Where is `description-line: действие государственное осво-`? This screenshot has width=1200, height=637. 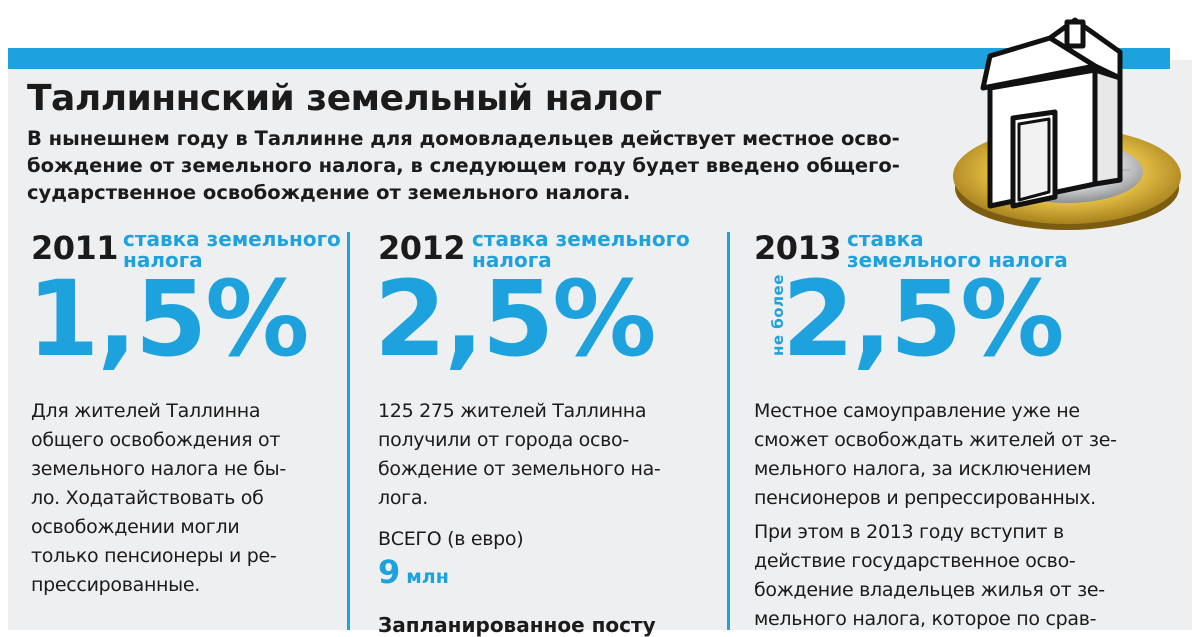 description-line: действие государственное осво- is located at coordinates (915, 561).